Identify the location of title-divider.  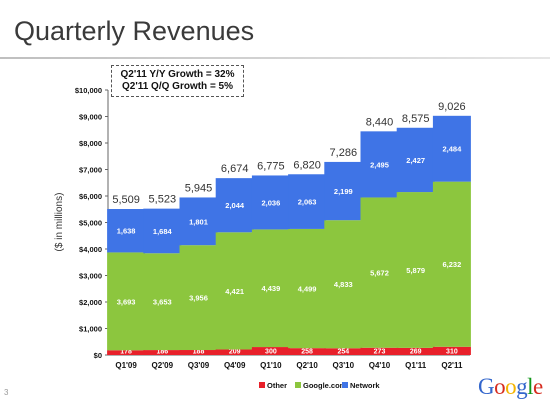
(275, 58).